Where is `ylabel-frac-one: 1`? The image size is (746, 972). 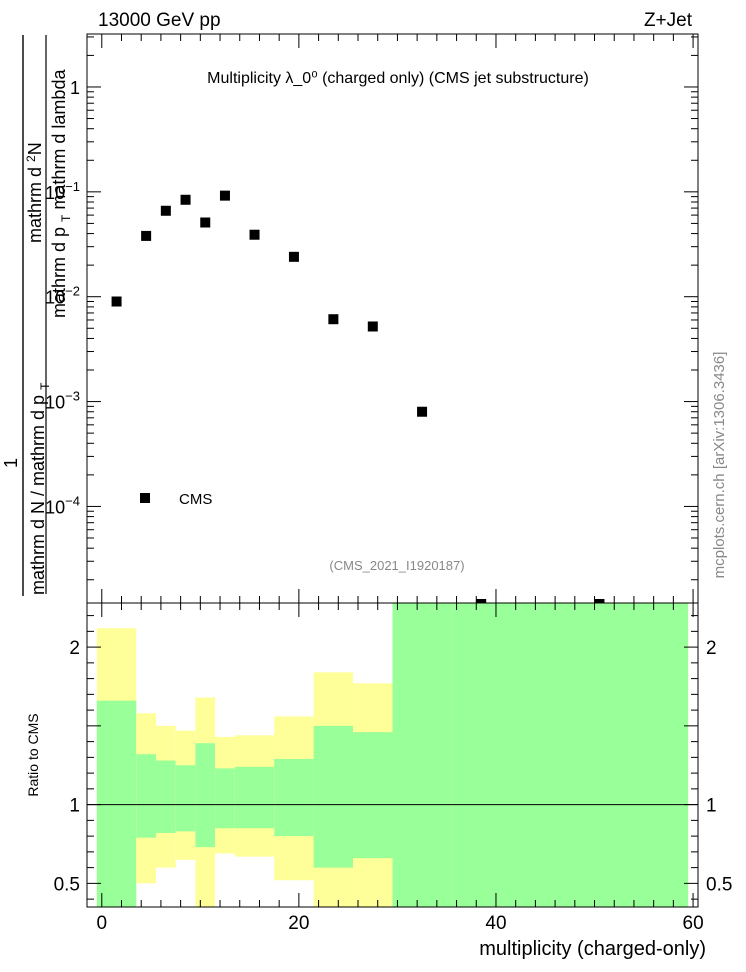
ylabel-frac-one: 1 is located at coordinates (11, 463).